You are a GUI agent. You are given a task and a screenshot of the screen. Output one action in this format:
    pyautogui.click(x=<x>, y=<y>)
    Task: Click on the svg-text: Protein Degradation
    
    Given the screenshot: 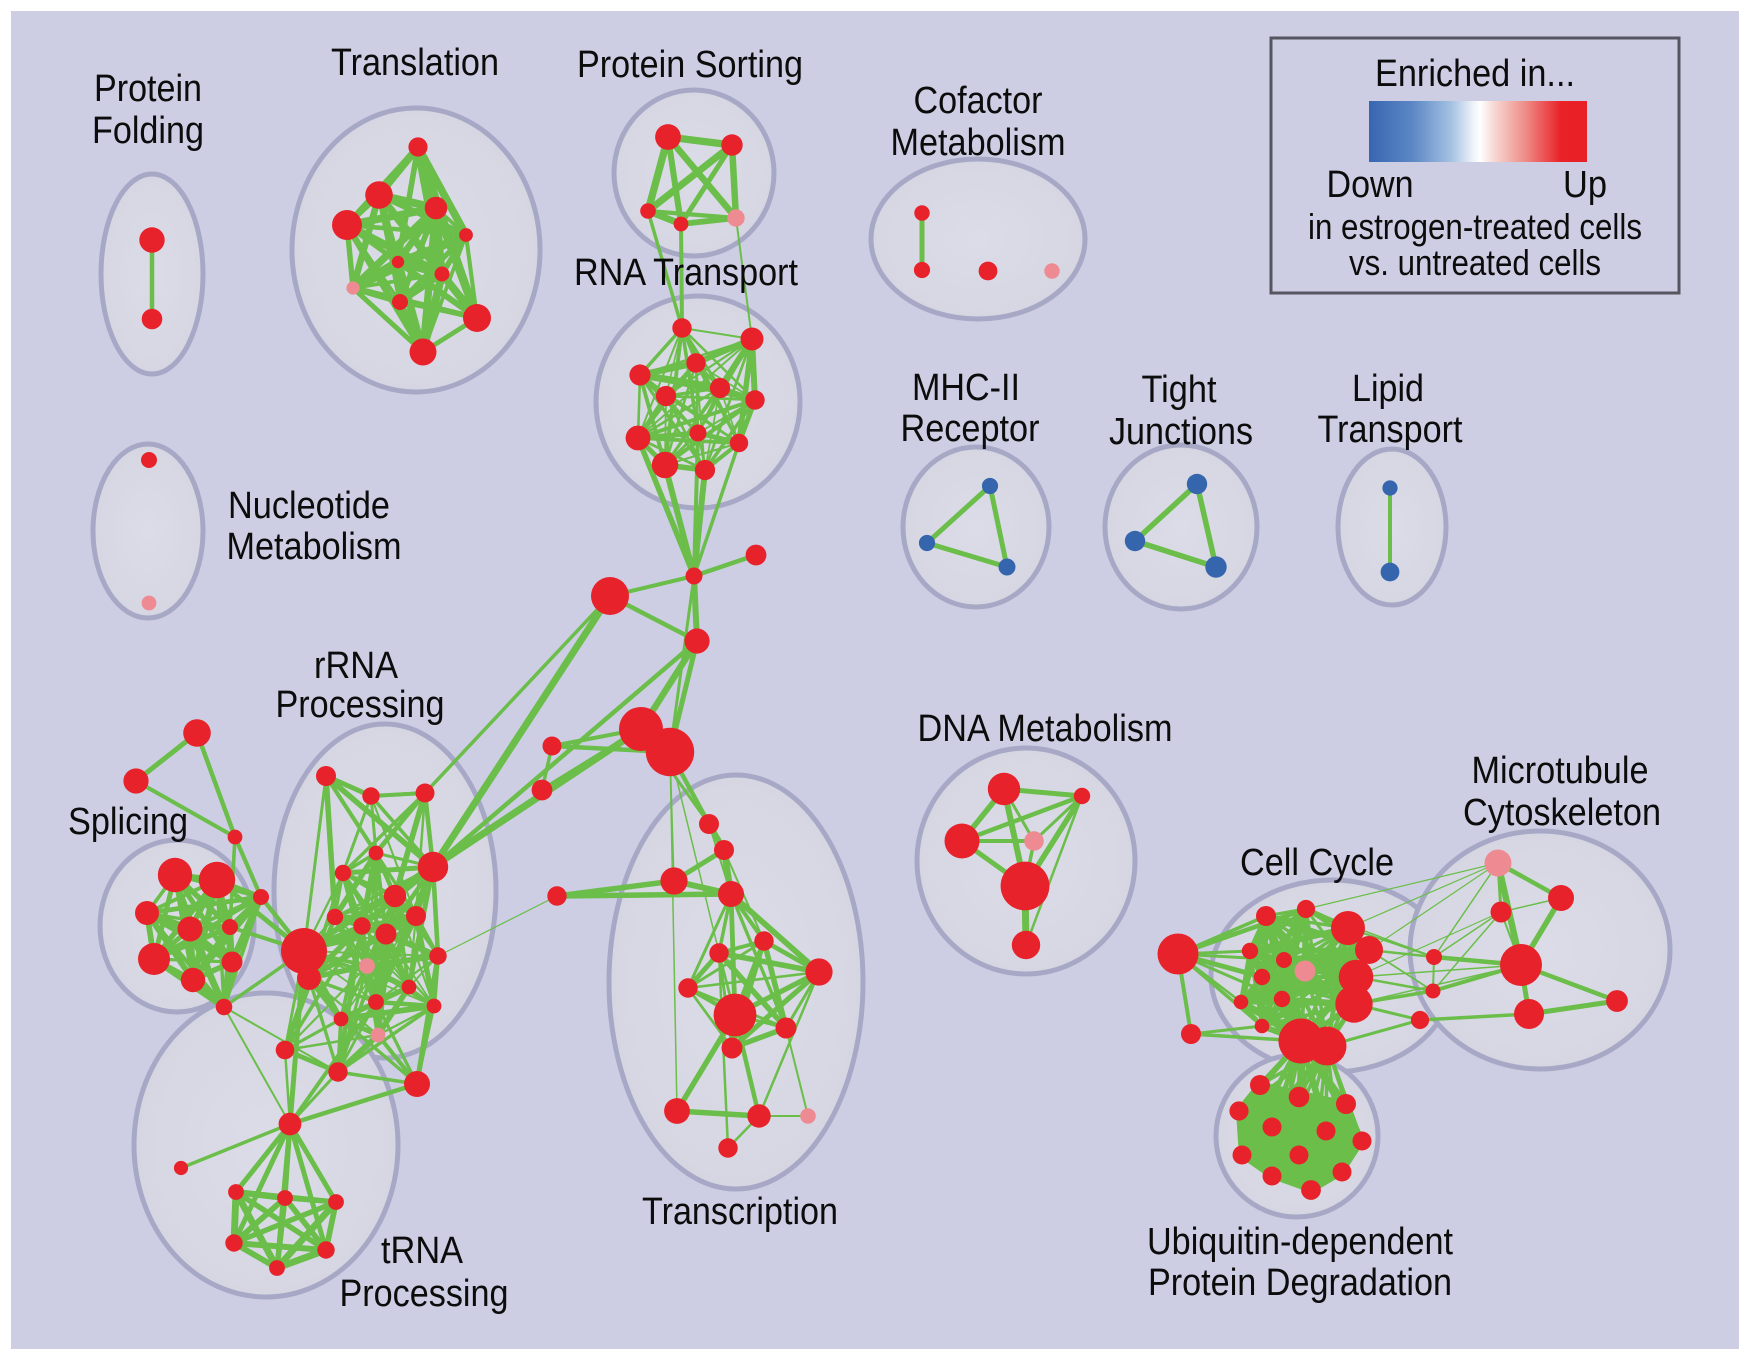 What is the action you would take?
    pyautogui.click(x=1300, y=1283)
    